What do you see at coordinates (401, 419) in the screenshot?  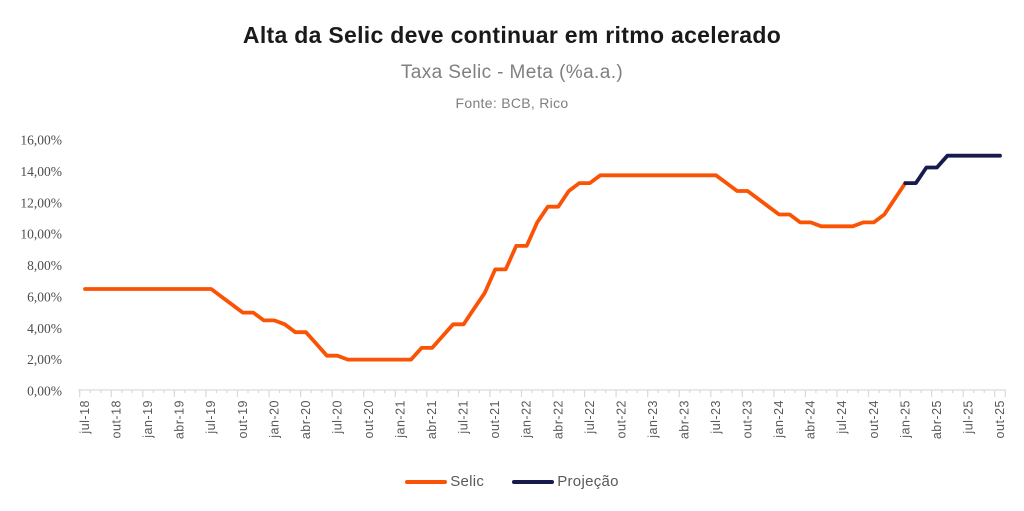 I see `svg-text: jan-21` at bounding box center [401, 419].